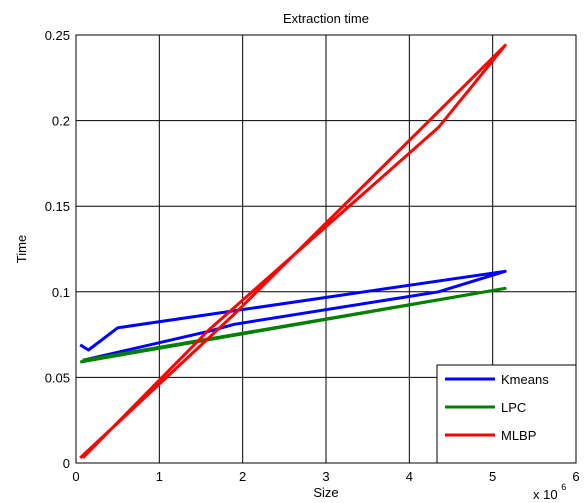  Describe the element at coordinates (75, 476) in the screenshot. I see `x-tick-label: 0` at that location.